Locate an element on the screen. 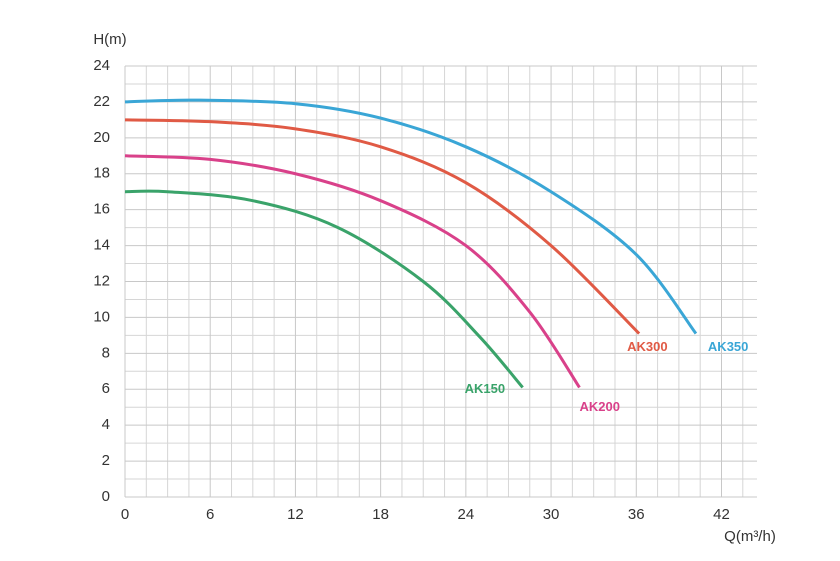  x-tick-label: 36 is located at coordinates (636, 514).